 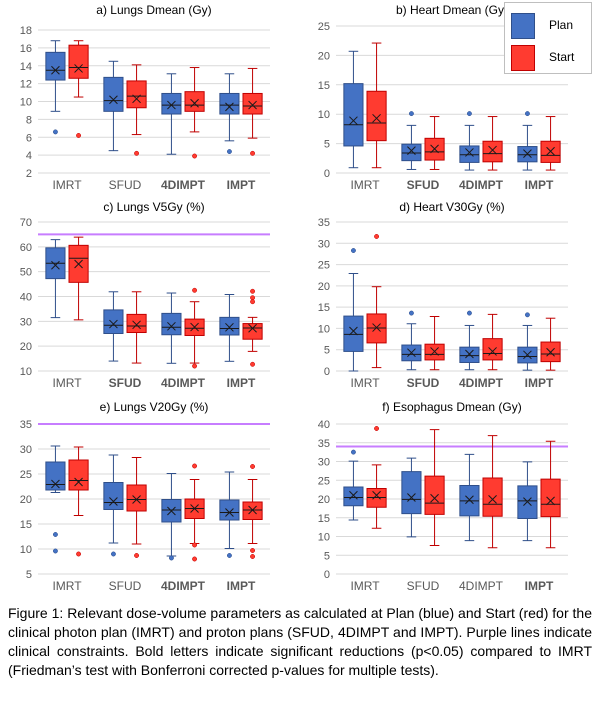 What do you see at coordinates (26, 223) in the screenshot?
I see `y-tick-label: 70` at bounding box center [26, 223].